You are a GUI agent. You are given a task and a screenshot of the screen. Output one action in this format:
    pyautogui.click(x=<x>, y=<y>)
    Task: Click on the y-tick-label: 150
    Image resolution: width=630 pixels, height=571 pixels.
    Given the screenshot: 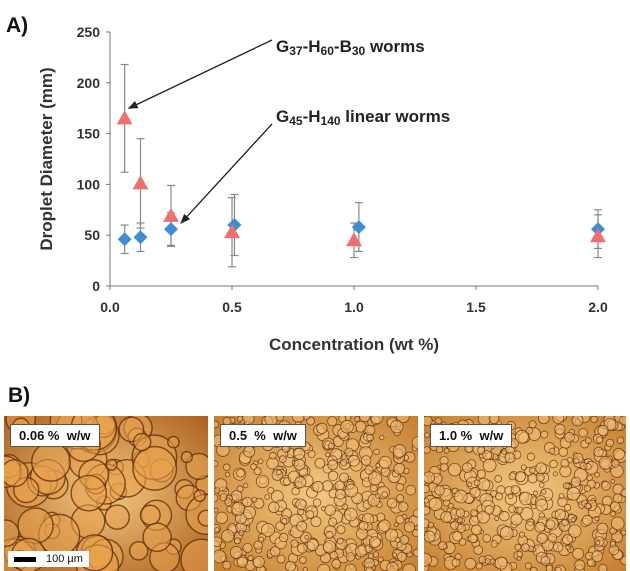 What is the action you would take?
    pyautogui.click(x=89, y=134)
    